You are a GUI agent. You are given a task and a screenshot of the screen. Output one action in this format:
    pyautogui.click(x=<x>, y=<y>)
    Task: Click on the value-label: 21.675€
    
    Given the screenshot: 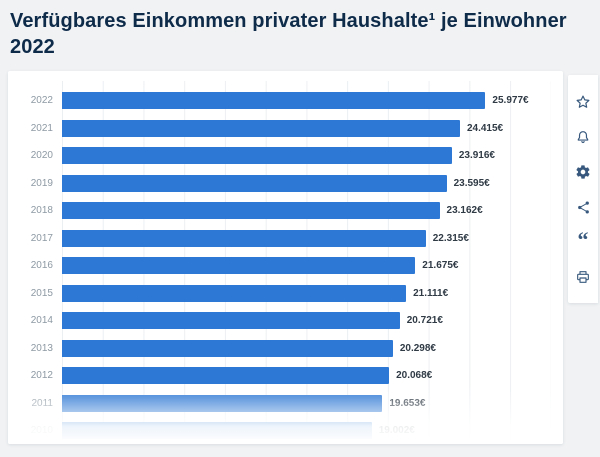 What is the action you would take?
    pyautogui.click(x=440, y=266)
    